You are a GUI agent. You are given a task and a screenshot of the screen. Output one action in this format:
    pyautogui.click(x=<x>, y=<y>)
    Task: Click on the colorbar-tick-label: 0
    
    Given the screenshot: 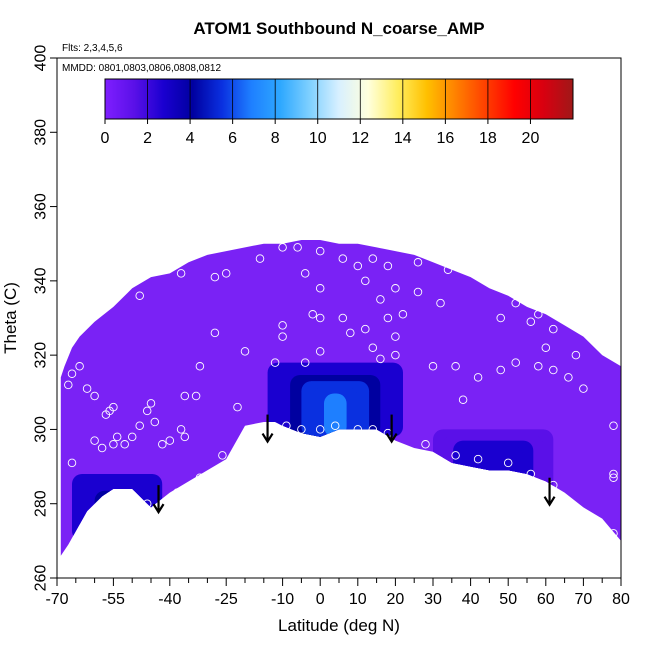 What is the action you would take?
    pyautogui.click(x=105, y=138)
    